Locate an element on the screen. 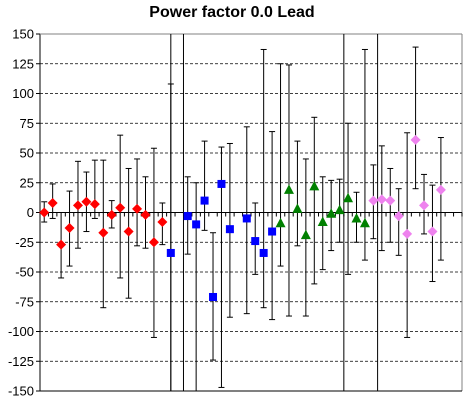 This screenshot has width=464, height=409. y-tick-label: 150 is located at coordinates (23, 34).